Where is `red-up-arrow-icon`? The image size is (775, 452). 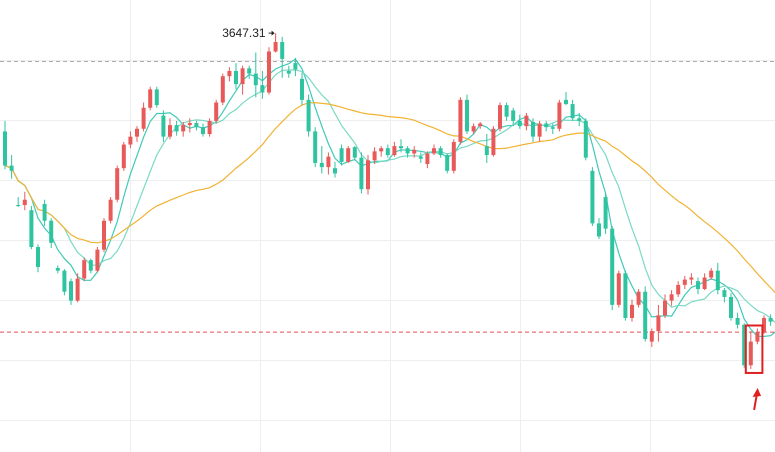 red-up-arrow-icon is located at coordinates (757, 399).